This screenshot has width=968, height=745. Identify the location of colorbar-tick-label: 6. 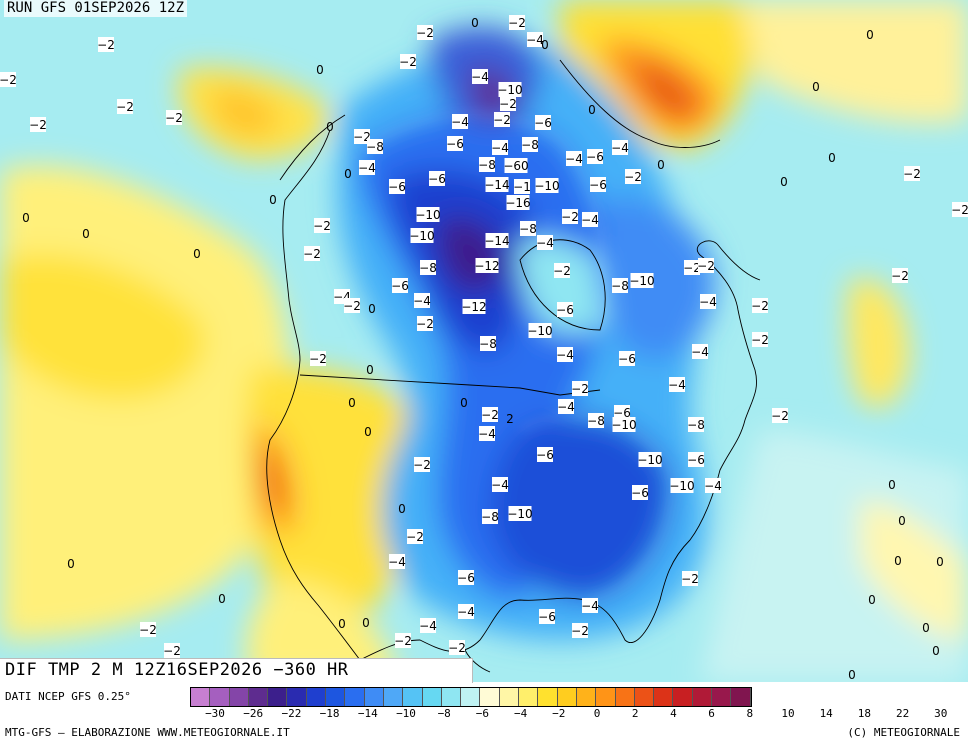
(711, 713).